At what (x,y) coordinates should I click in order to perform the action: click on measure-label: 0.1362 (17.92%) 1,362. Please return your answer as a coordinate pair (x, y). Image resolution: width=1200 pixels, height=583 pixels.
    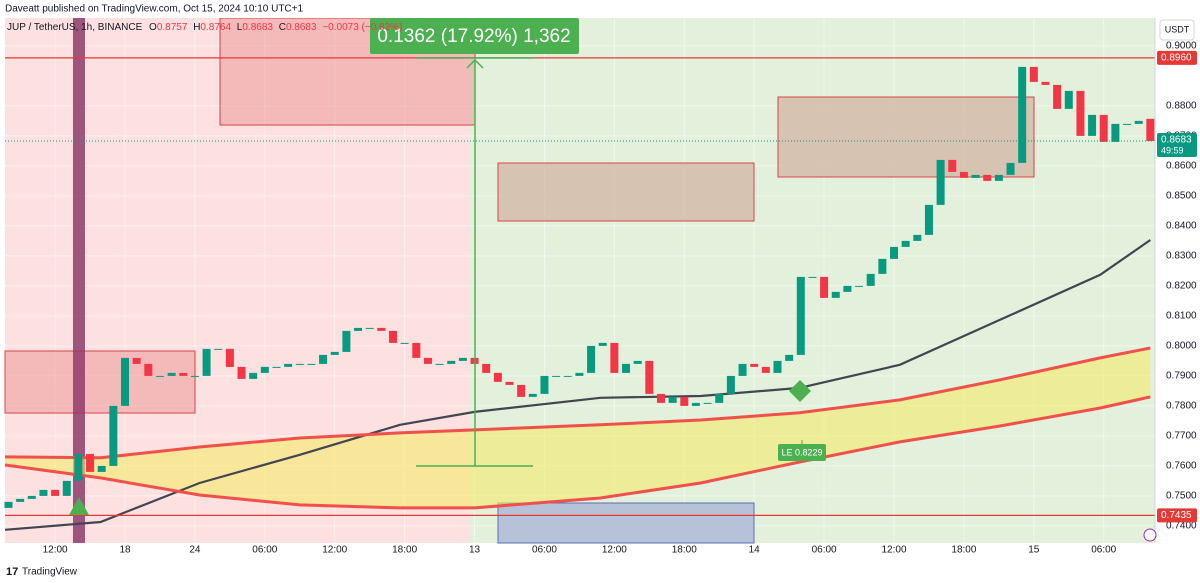
    Looking at the image, I should click on (473, 36).